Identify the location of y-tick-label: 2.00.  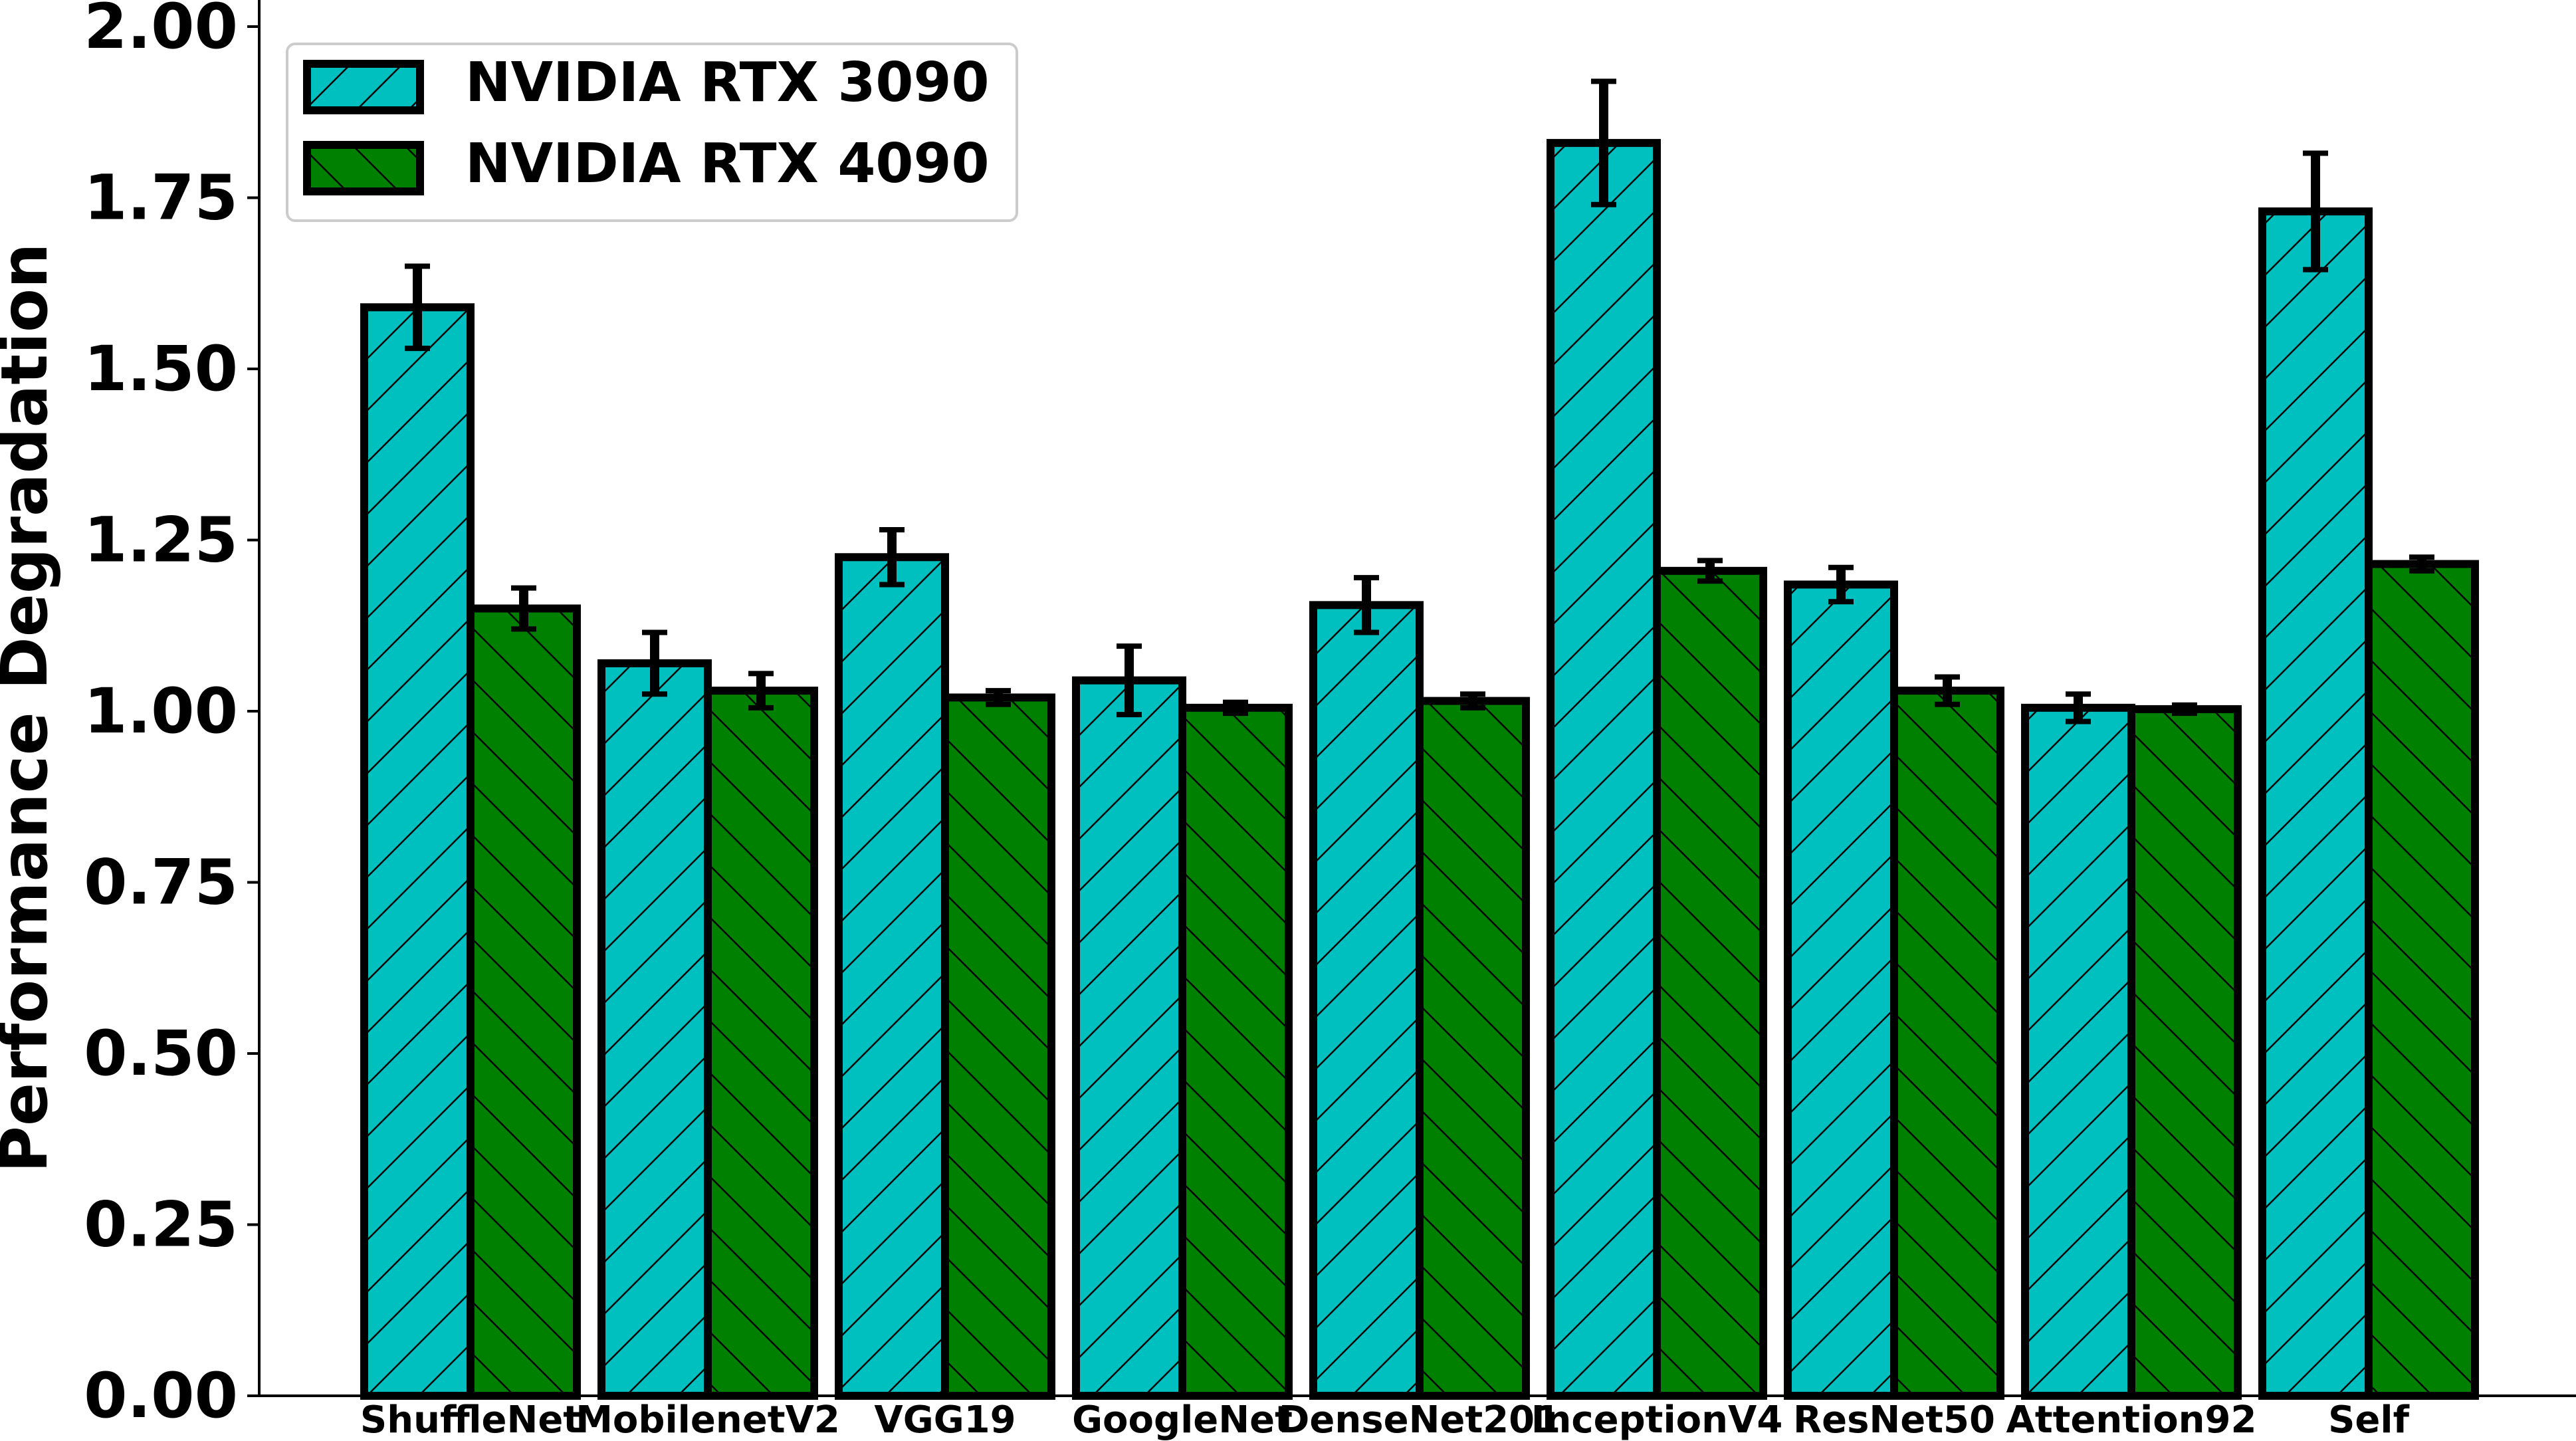
(161, 31).